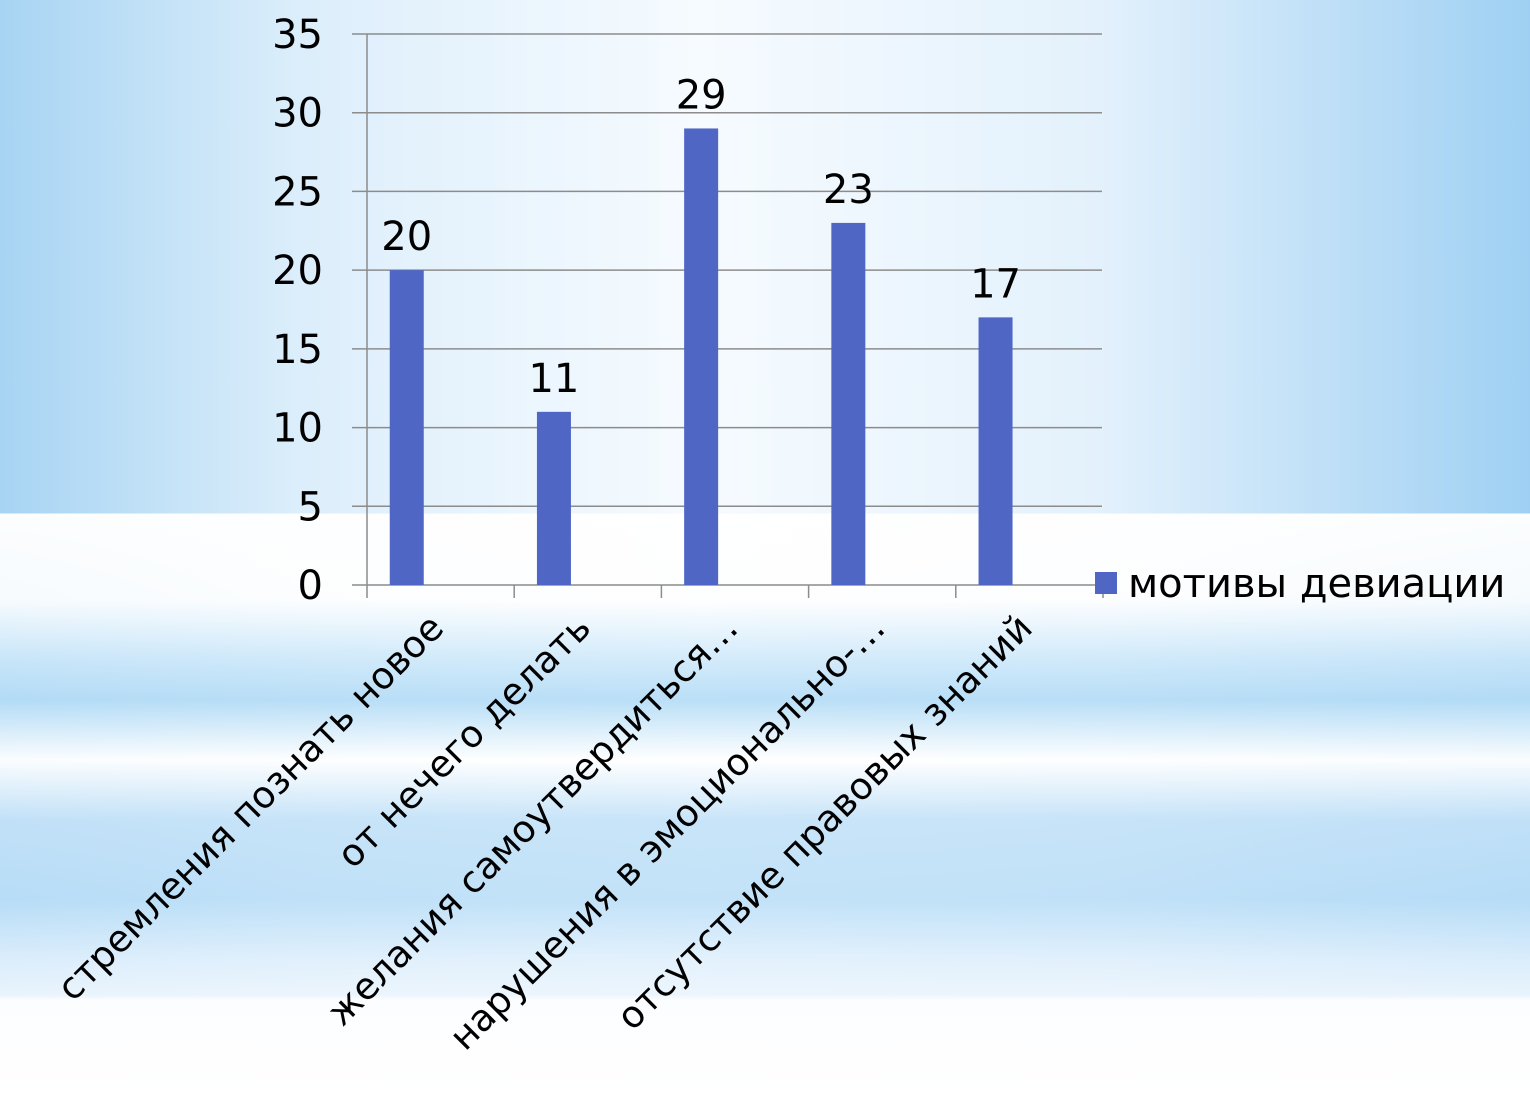 The height and width of the screenshot is (1097, 1530). I want to click on legend: мотивы девиации, so click(1300, 584).